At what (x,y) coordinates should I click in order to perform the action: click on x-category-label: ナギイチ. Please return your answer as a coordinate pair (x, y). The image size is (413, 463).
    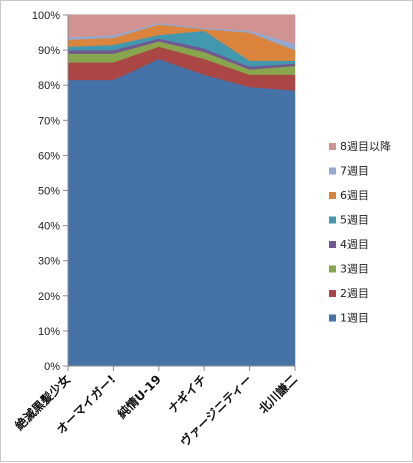
    Looking at the image, I should click on (187, 394).